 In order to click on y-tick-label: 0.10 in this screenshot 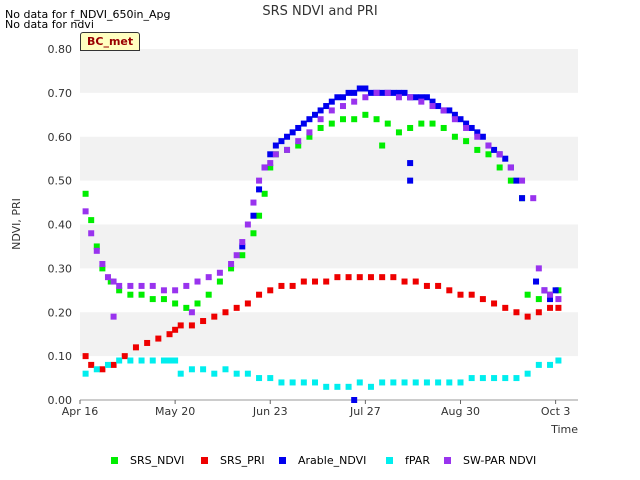, I will do `click(60, 356)`.